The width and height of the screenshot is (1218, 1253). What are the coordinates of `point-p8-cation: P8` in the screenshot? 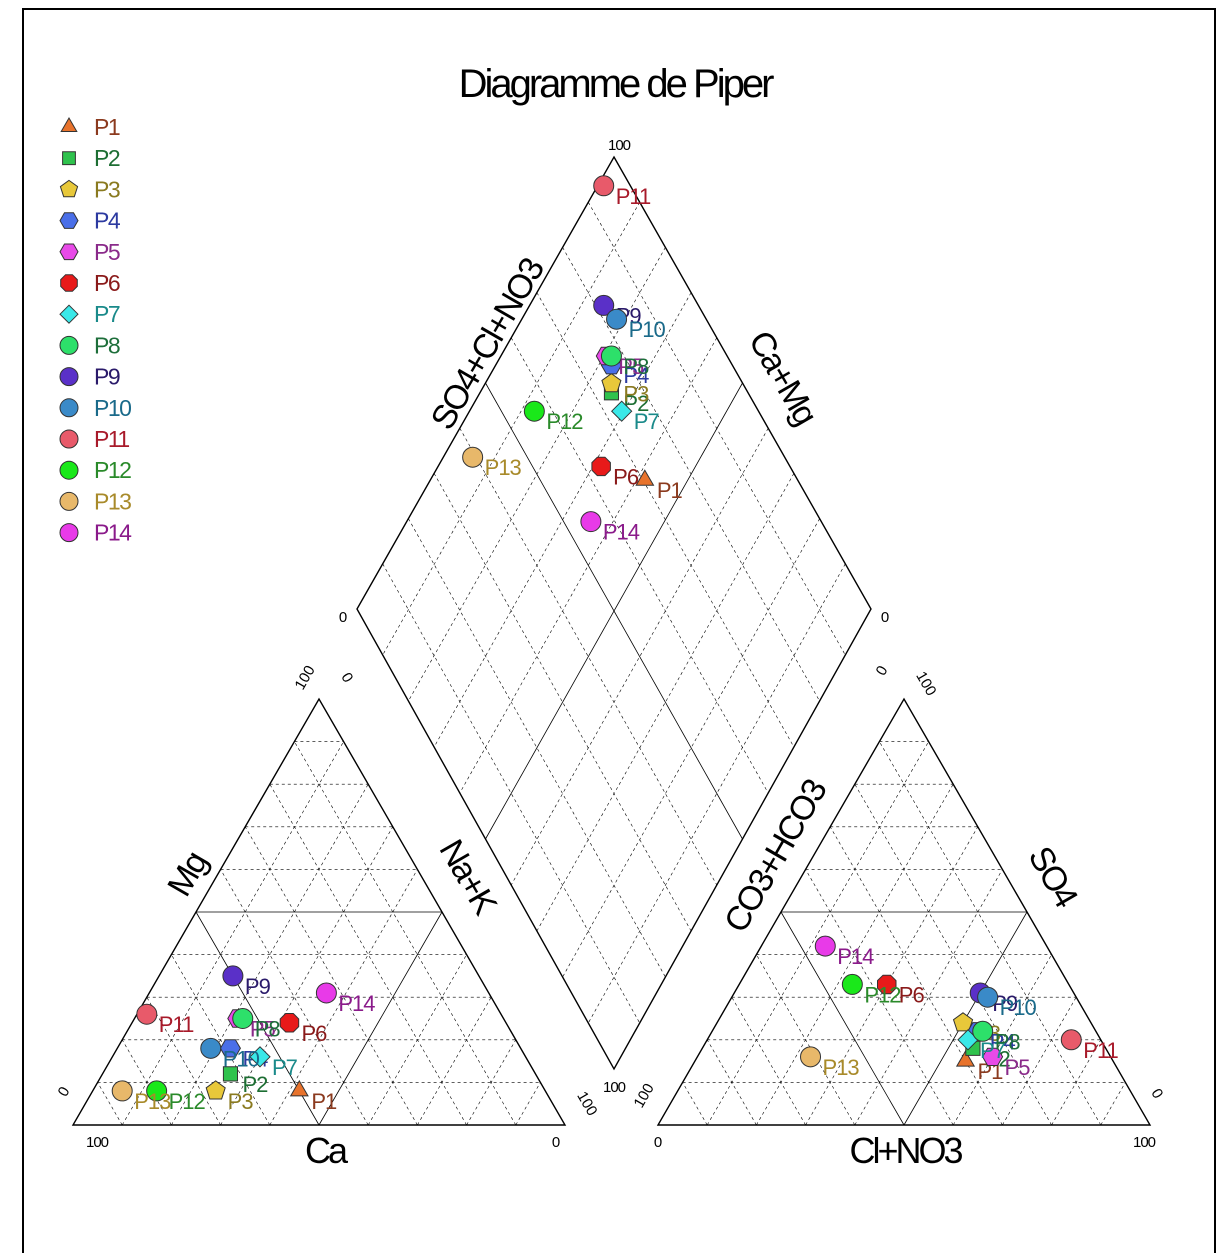 It's located at (256, 1025).